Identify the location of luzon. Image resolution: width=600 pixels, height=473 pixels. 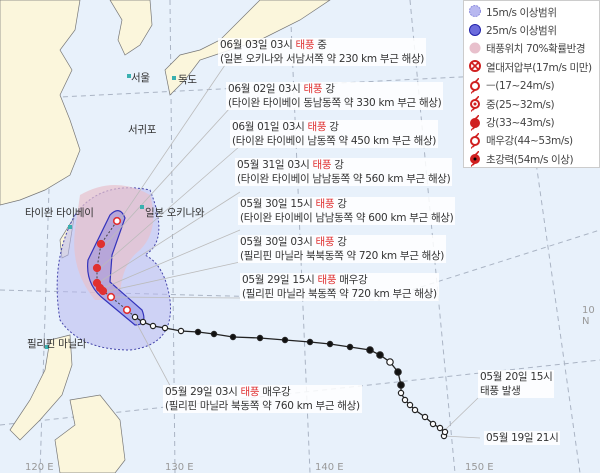
(41, 387).